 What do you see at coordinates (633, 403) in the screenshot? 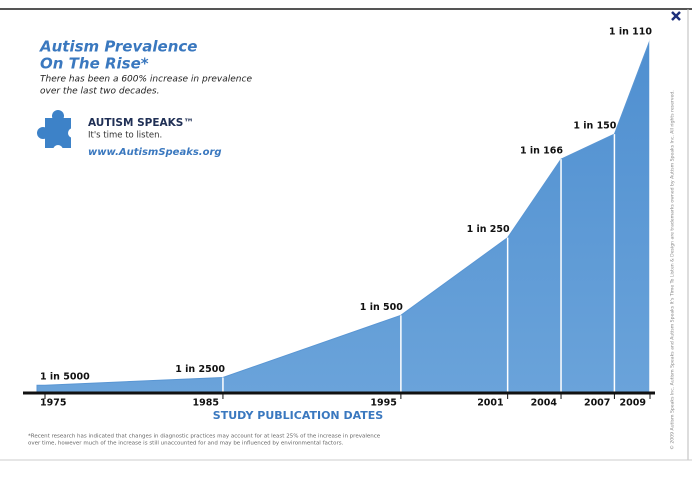
I see `x-tick-label: 2009` at bounding box center [633, 403].